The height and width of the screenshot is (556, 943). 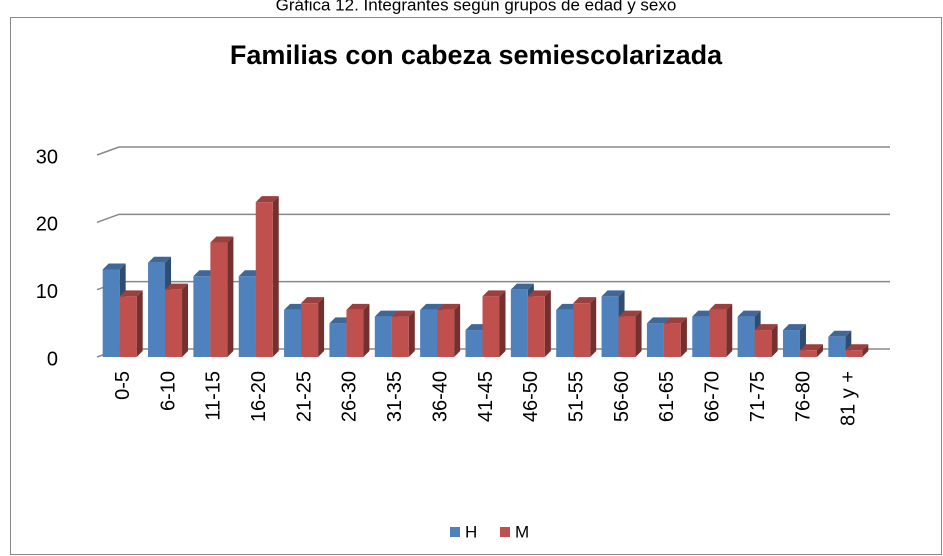 What do you see at coordinates (803, 396) in the screenshot?
I see `x-tick-label: 76-80` at bounding box center [803, 396].